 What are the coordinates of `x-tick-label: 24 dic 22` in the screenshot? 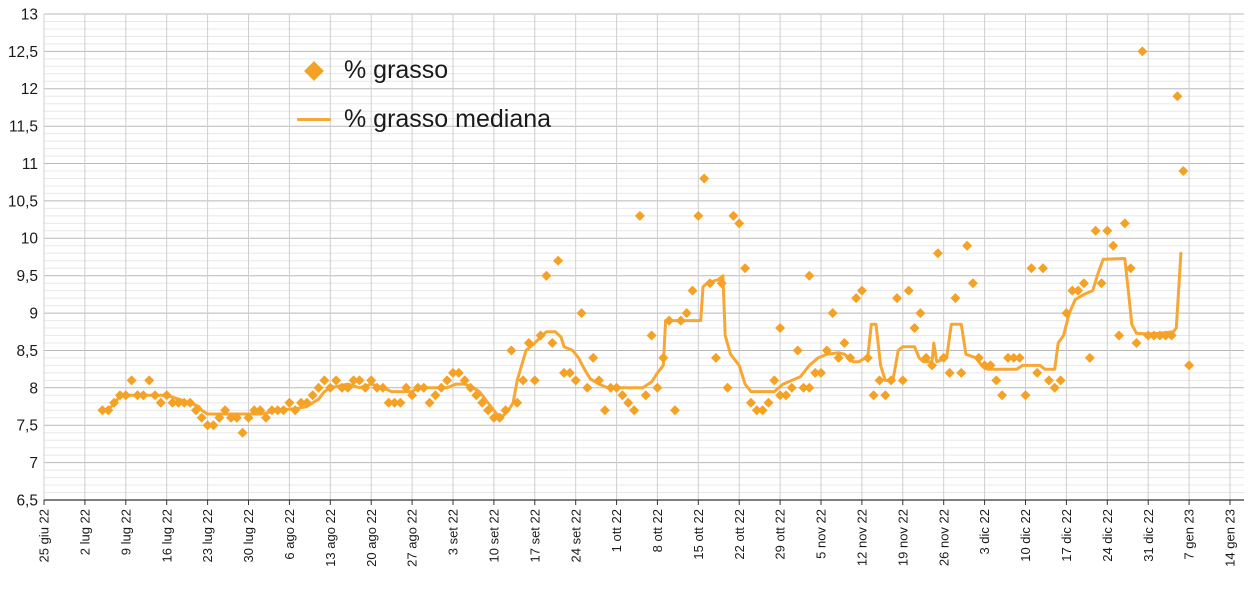 It's located at (1107, 535).